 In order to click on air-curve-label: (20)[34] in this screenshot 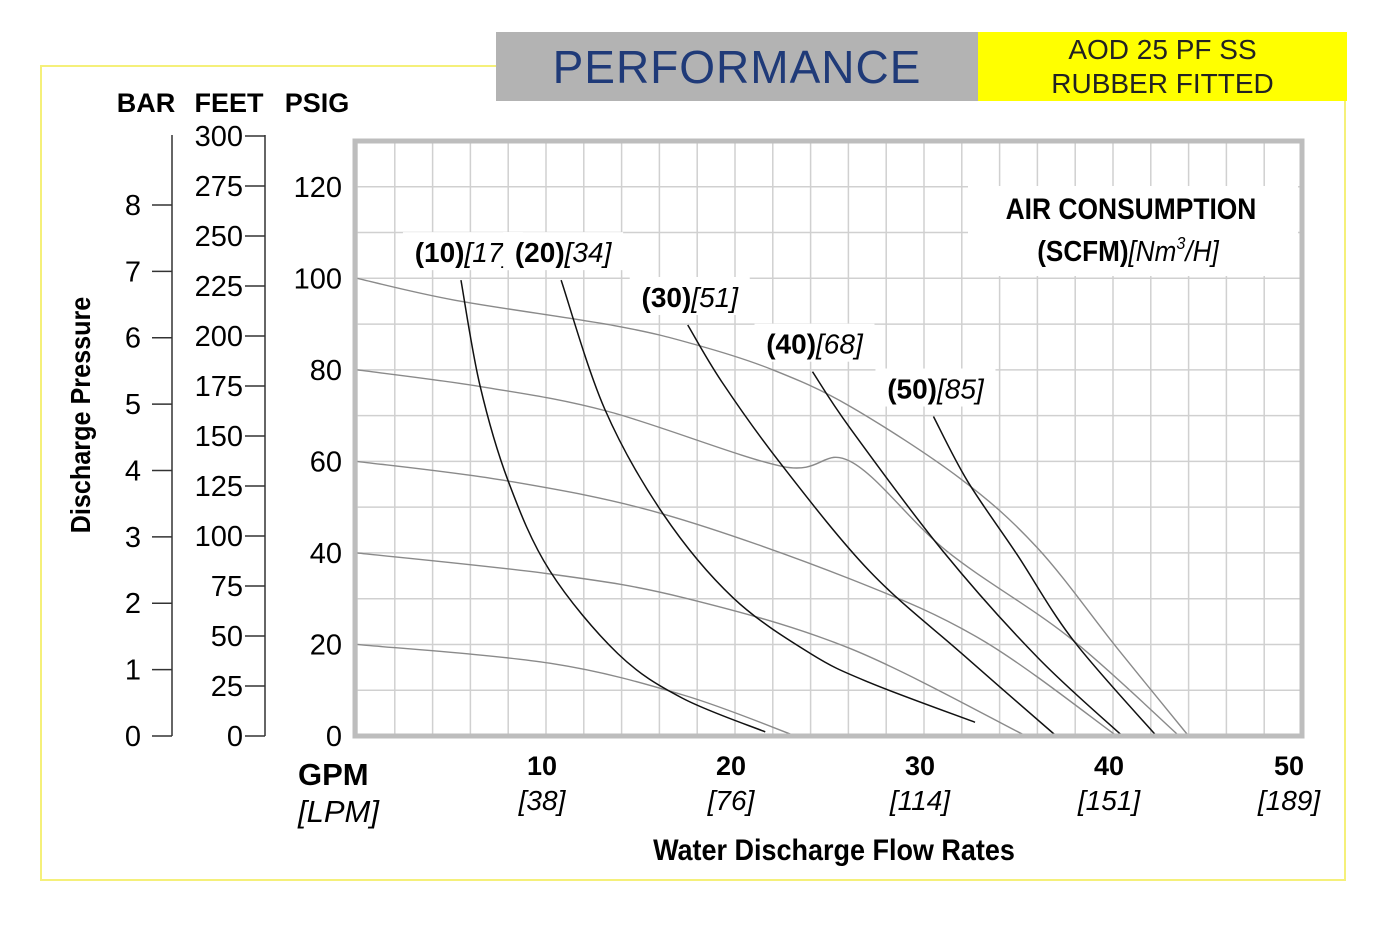, I will do `click(564, 252)`.